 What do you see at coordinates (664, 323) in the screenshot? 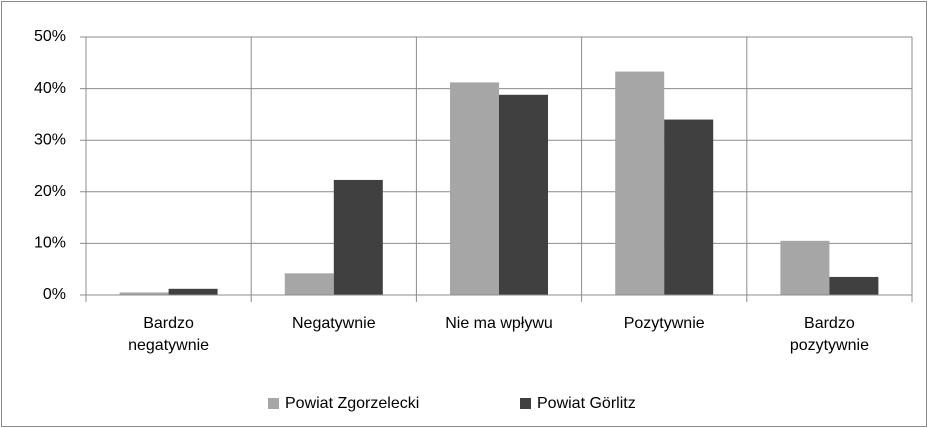
I see `x-tick-label: Pozytywnie` at bounding box center [664, 323].